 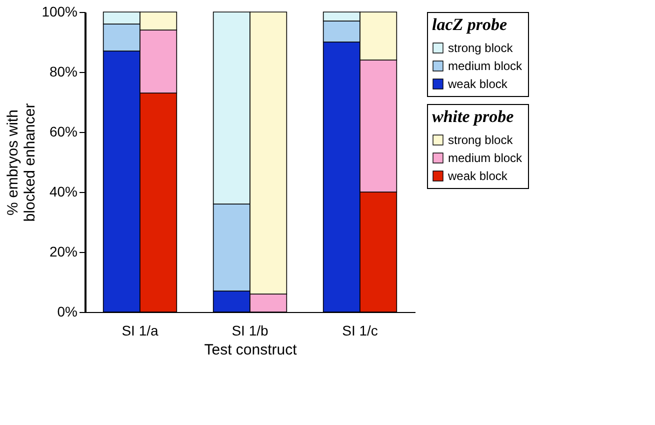 What do you see at coordinates (63, 132) in the screenshot?
I see `y-tick-label: 60%` at bounding box center [63, 132].